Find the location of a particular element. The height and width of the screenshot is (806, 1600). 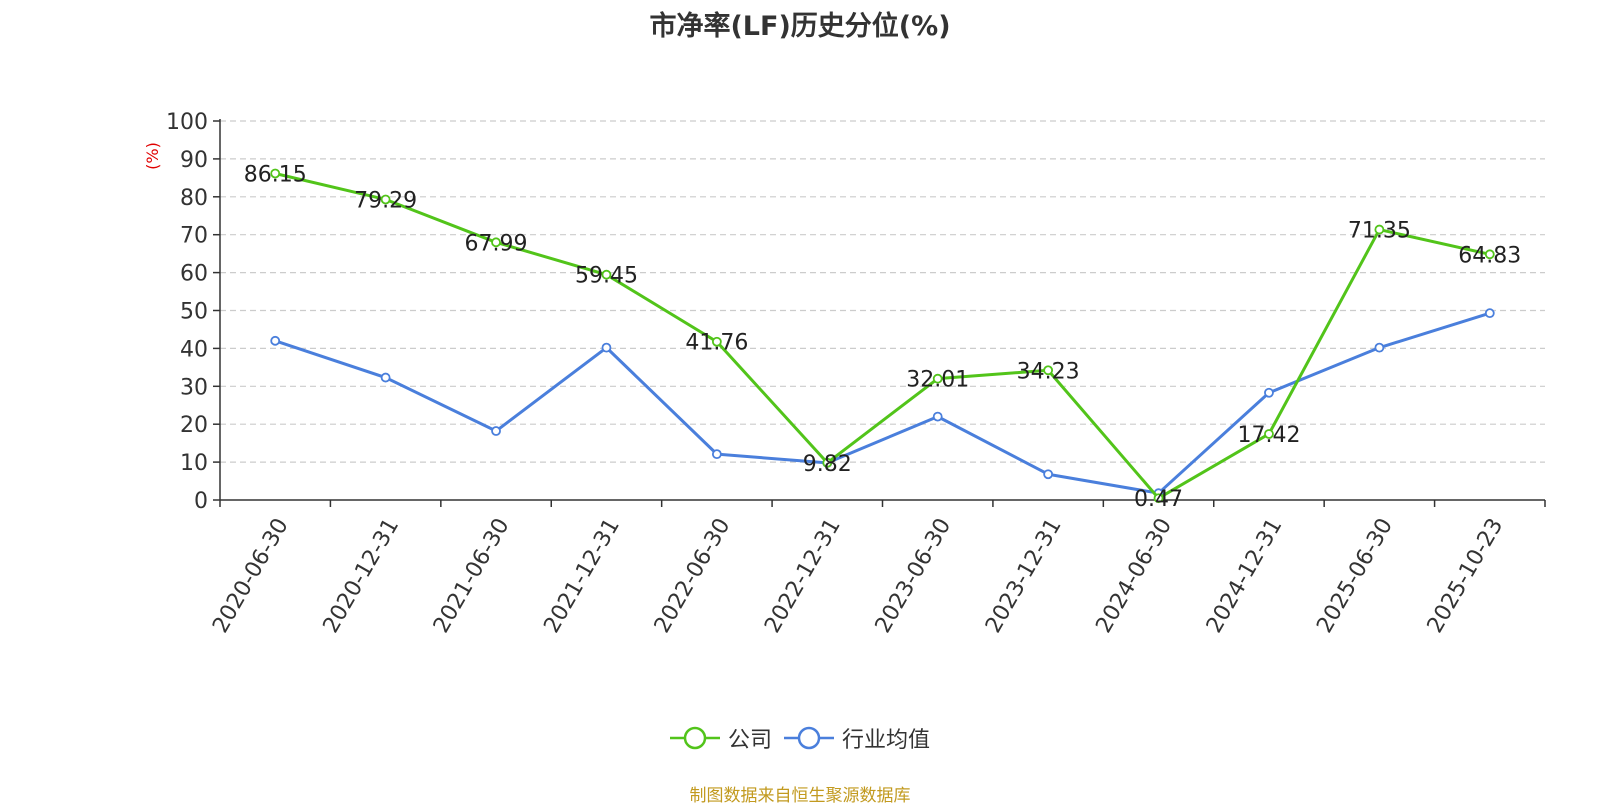

x-tick-label: 2023-06-30 is located at coordinates (914, 575).